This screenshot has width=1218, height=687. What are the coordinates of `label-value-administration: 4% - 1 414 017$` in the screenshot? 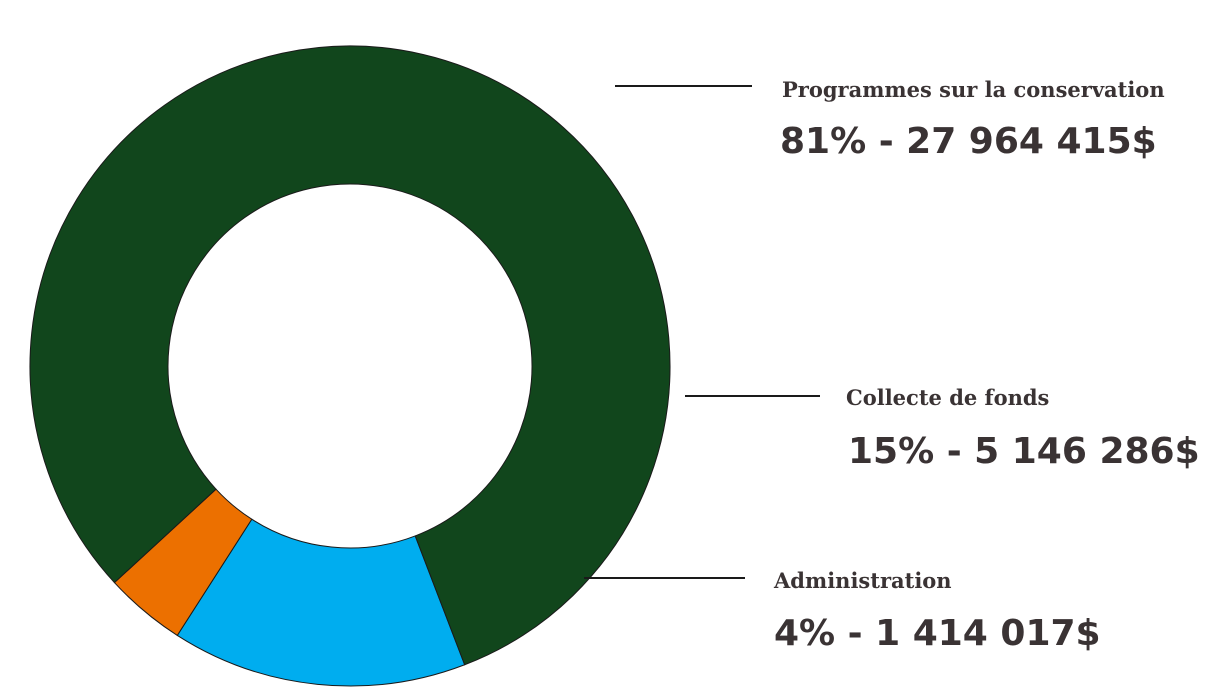 It's located at (937, 633).